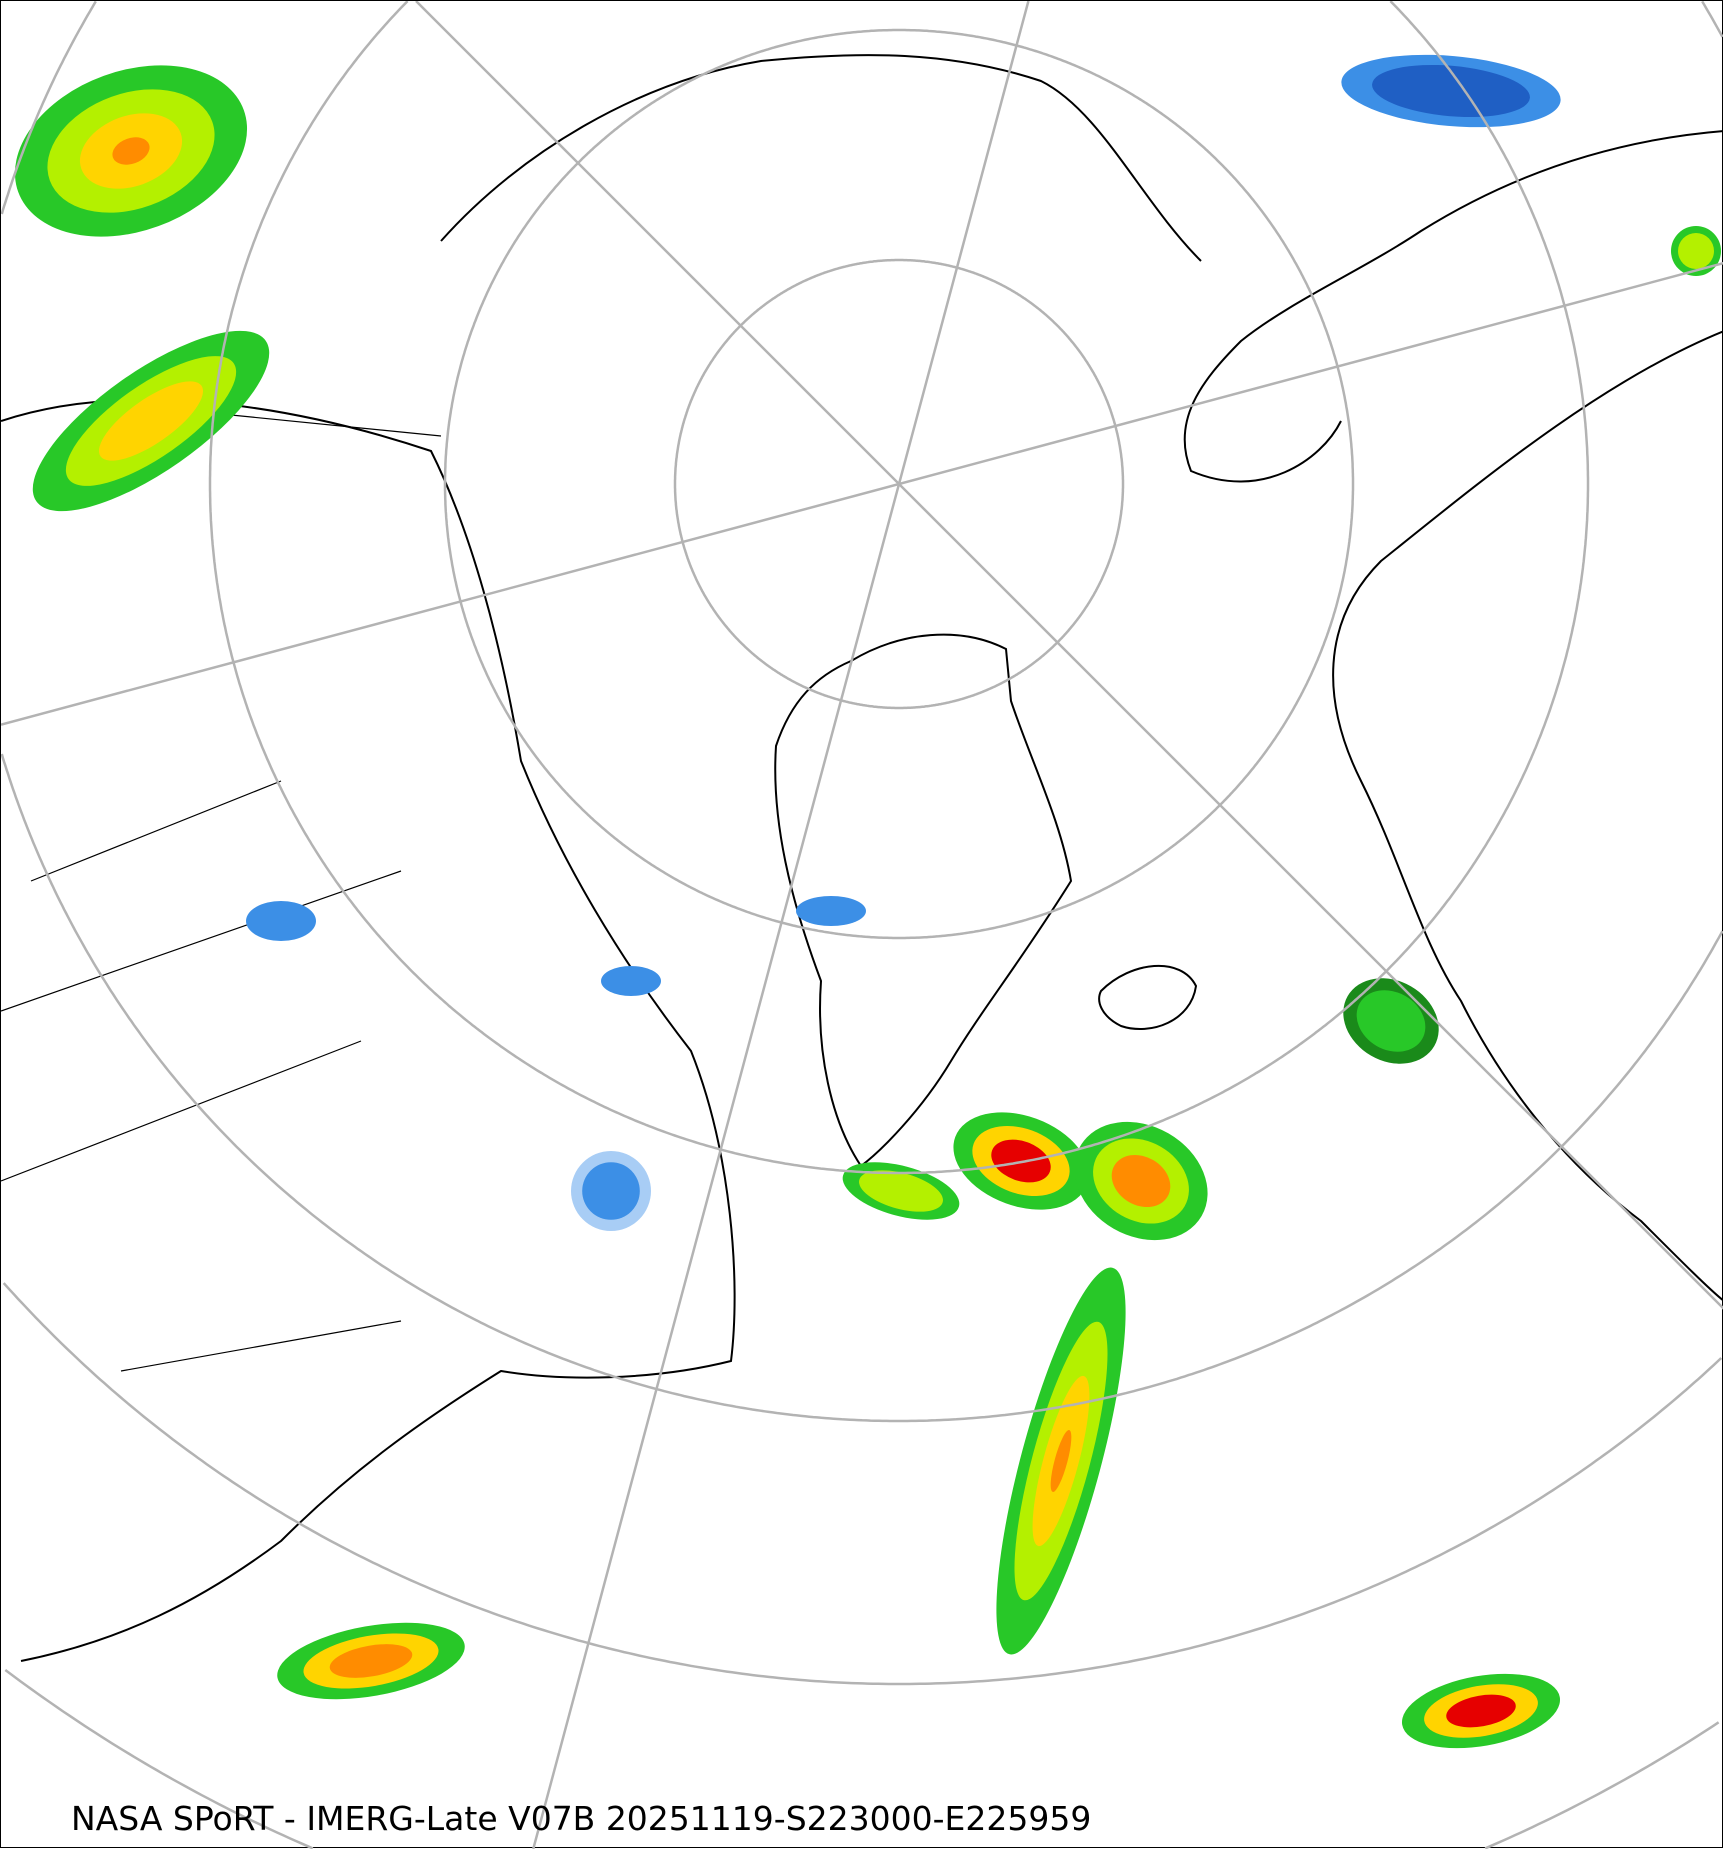 The image size is (1723, 1849). What do you see at coordinates (1148, 998) in the screenshot?
I see `iceland-coast` at bounding box center [1148, 998].